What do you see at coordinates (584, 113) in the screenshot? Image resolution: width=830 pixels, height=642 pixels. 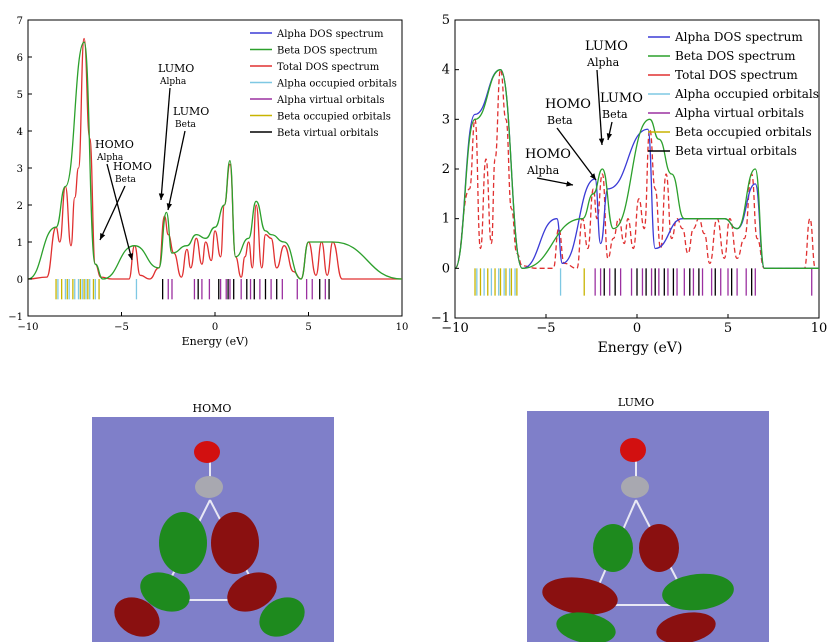 I see `right-annotations: LUMO Alpha HOMO Beta LUMO Beta HOMO Alpha` at bounding box center [584, 113].